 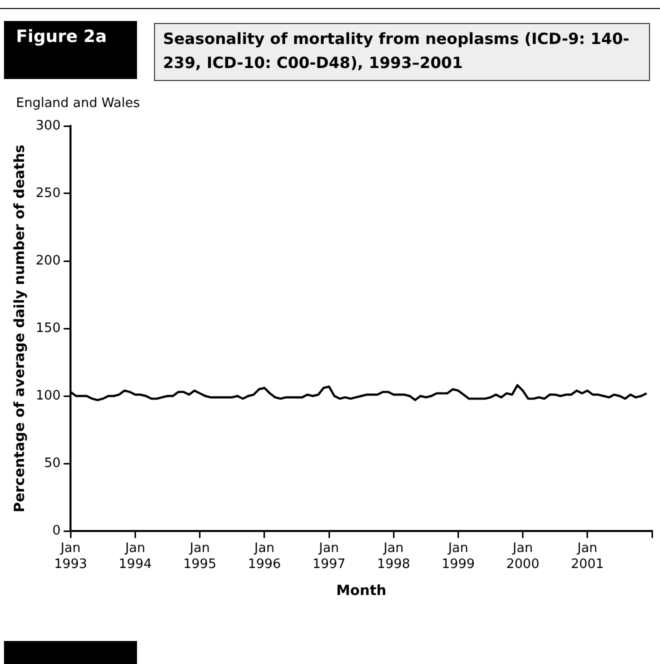 I want to click on y-tick-label: 0, so click(x=56, y=530).